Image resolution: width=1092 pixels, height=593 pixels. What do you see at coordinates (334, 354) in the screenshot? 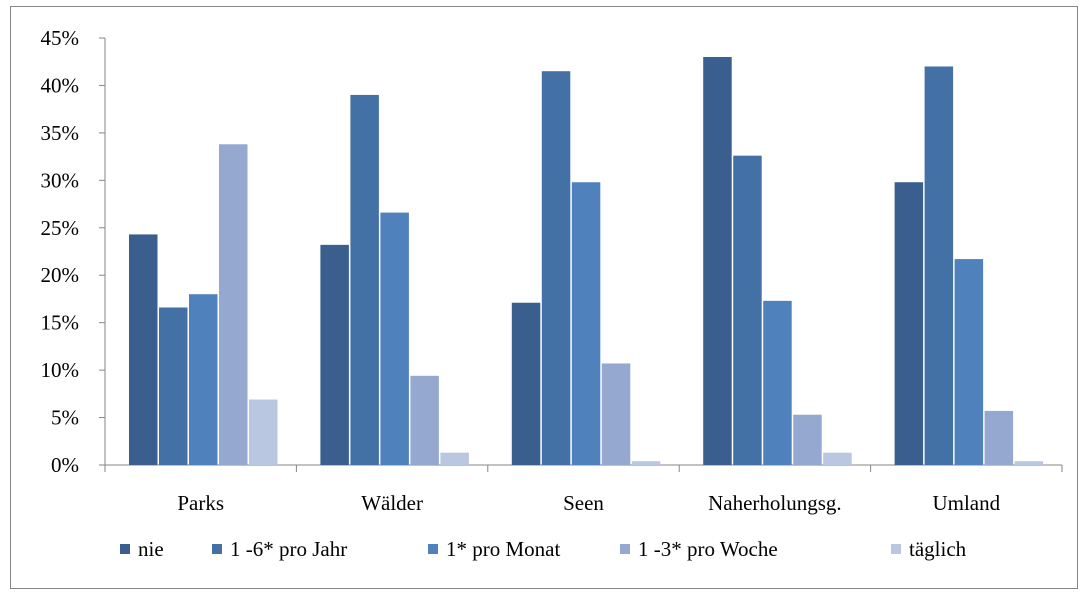
I see `bar-wälder-series-1` at bounding box center [334, 354].